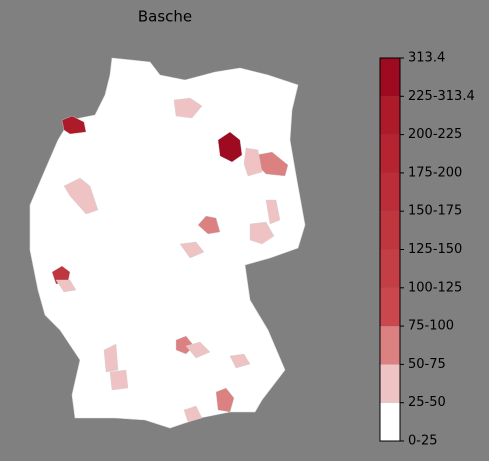 The height and width of the screenshot is (461, 489). I want to click on colorbar-label: 0-25, so click(423, 441).